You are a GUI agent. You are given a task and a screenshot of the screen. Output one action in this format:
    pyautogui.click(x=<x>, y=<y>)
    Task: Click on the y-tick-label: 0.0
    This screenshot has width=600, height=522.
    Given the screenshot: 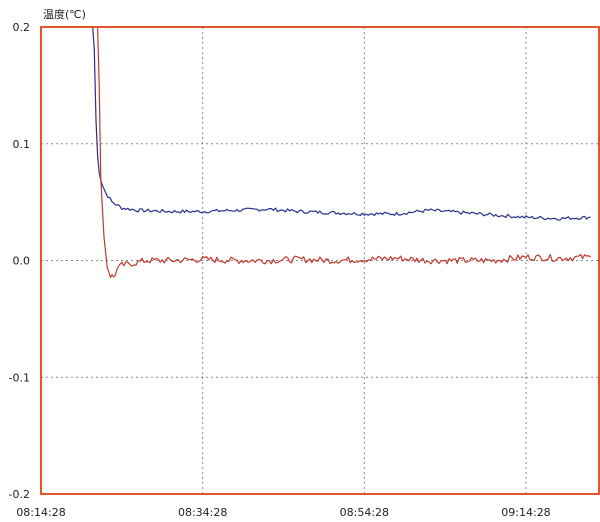 What is the action you would take?
    pyautogui.click(x=22, y=261)
    